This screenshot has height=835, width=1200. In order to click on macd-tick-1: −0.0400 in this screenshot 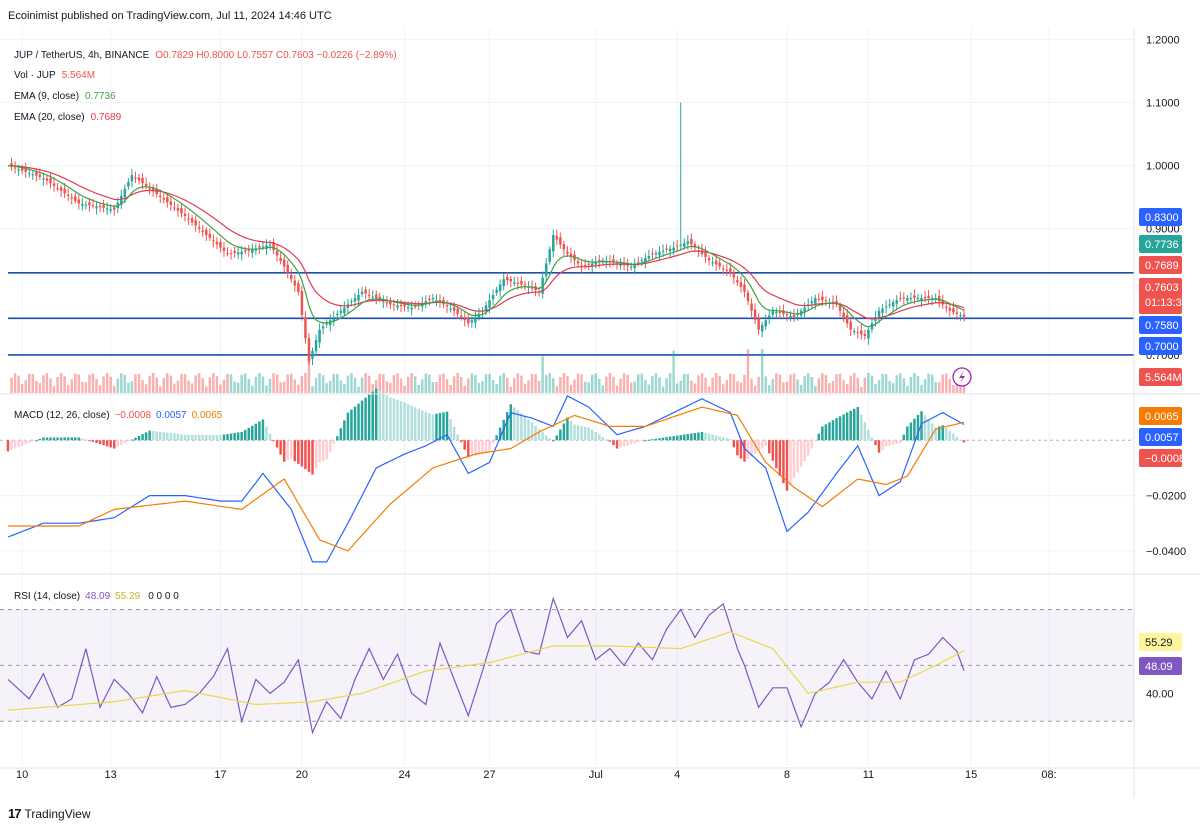, I will do `click(1166, 552)`.